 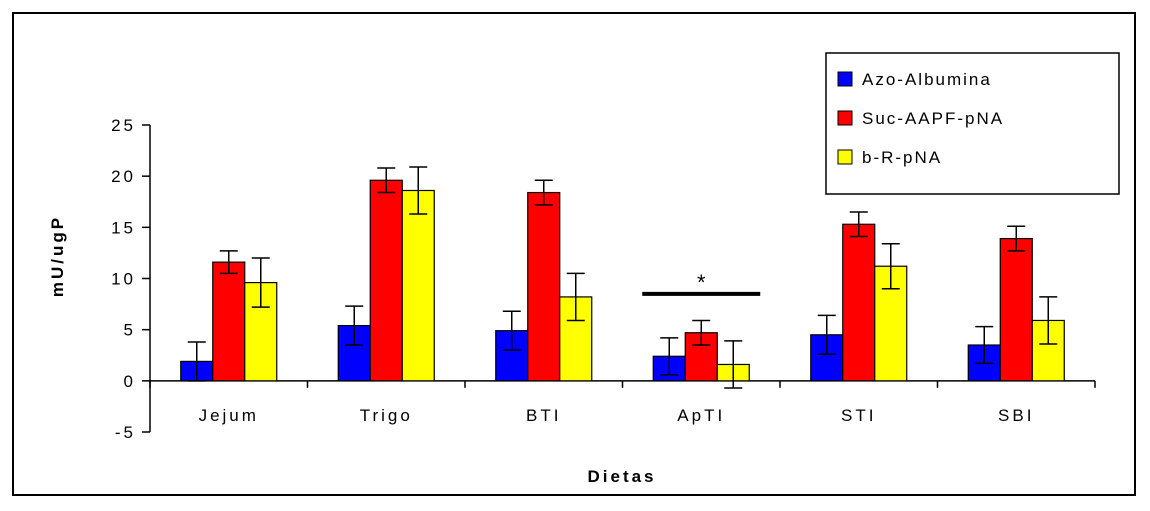 I want to click on y-tick-label: 20, so click(x=123, y=176).